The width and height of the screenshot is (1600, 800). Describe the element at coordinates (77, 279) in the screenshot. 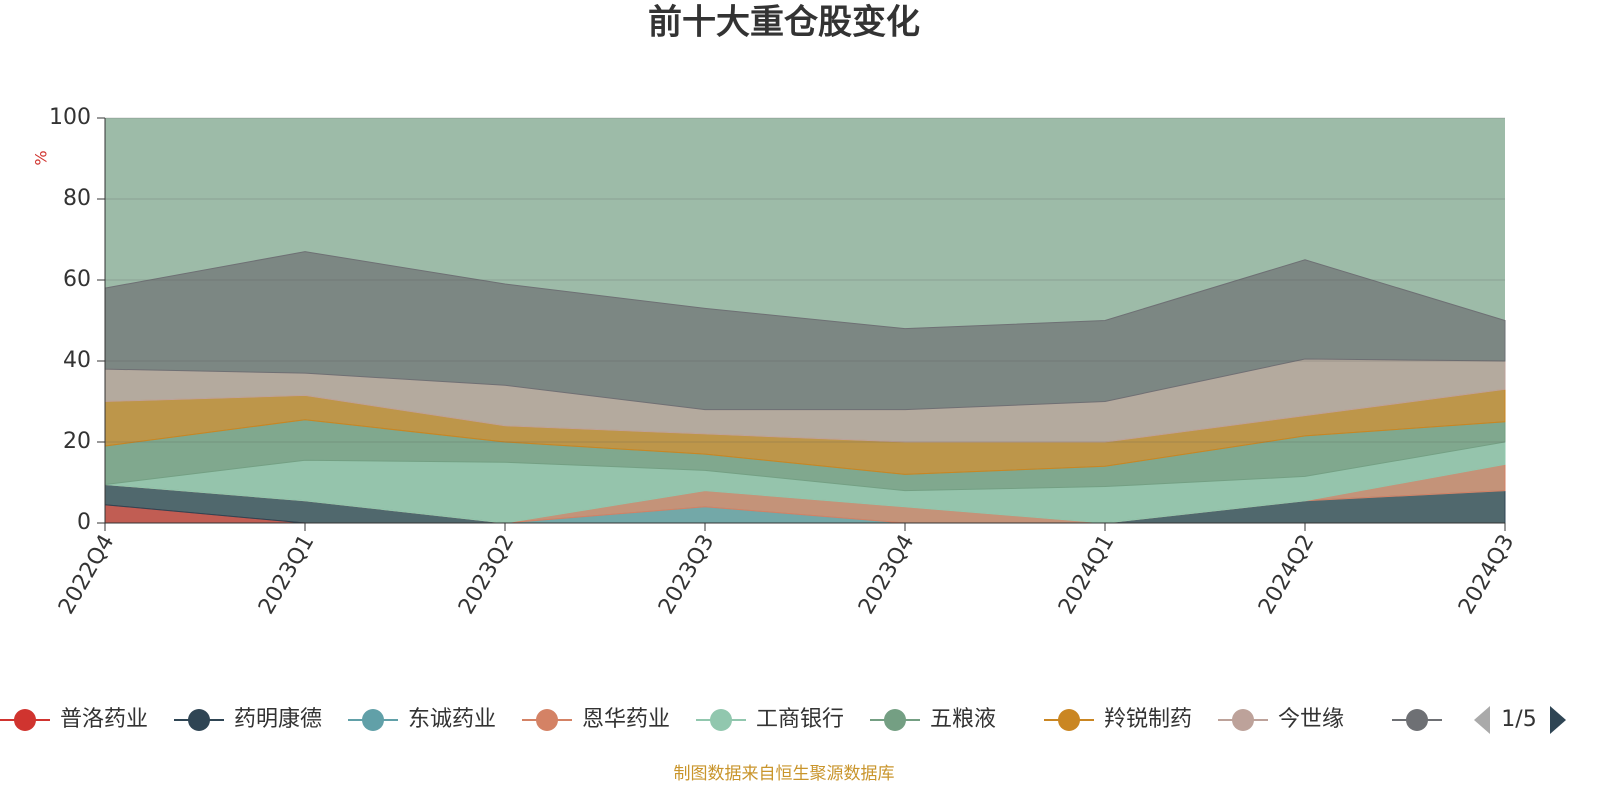

I see `y-tick-label: 60` at that location.